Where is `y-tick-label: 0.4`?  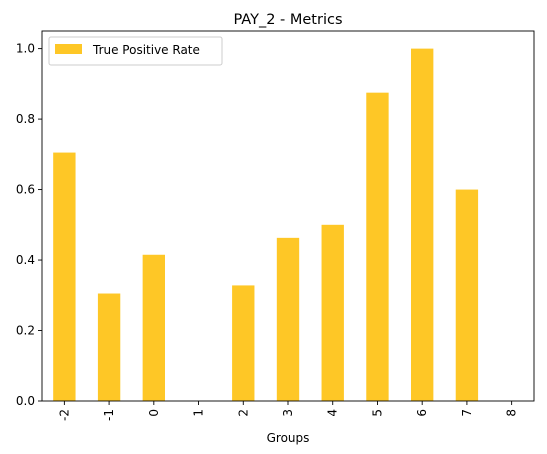 y-tick-label: 0.4 is located at coordinates (25, 260).